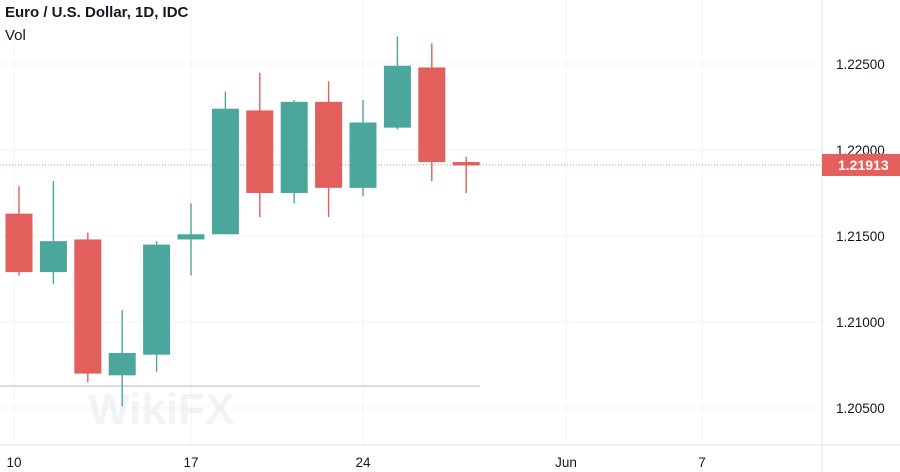 The width and height of the screenshot is (900, 472). I want to click on last-price-tag: 1.21913, so click(861, 164).